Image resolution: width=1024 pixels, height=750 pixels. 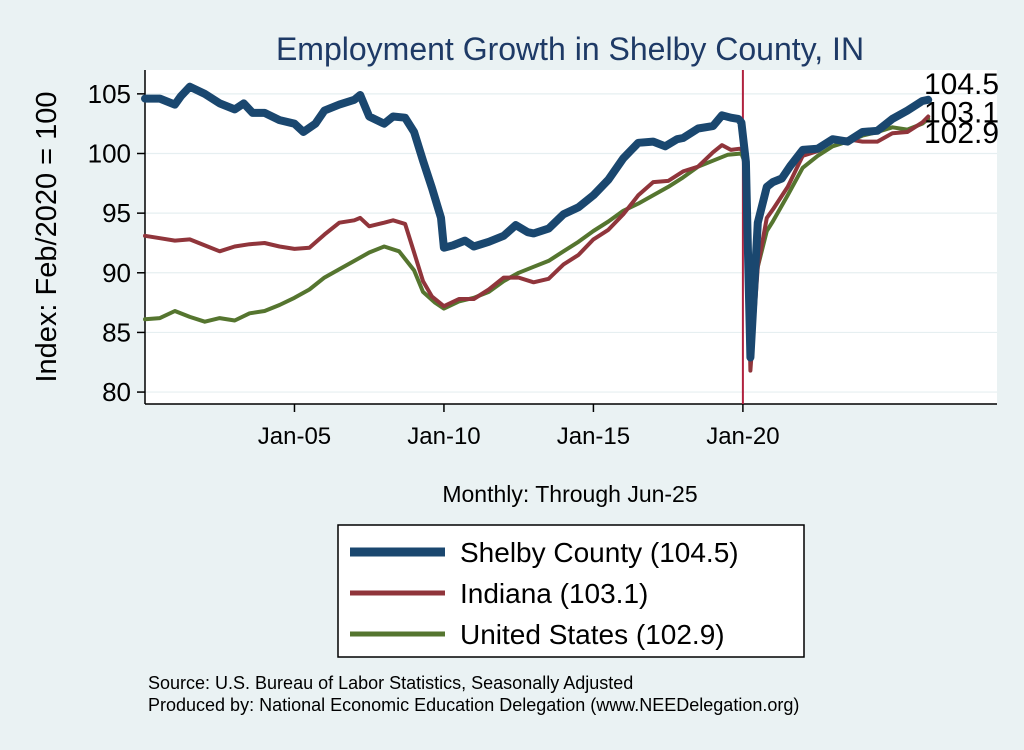 I want to click on y-axis-label: Index: Feb/2020 = 100, so click(x=47, y=236).